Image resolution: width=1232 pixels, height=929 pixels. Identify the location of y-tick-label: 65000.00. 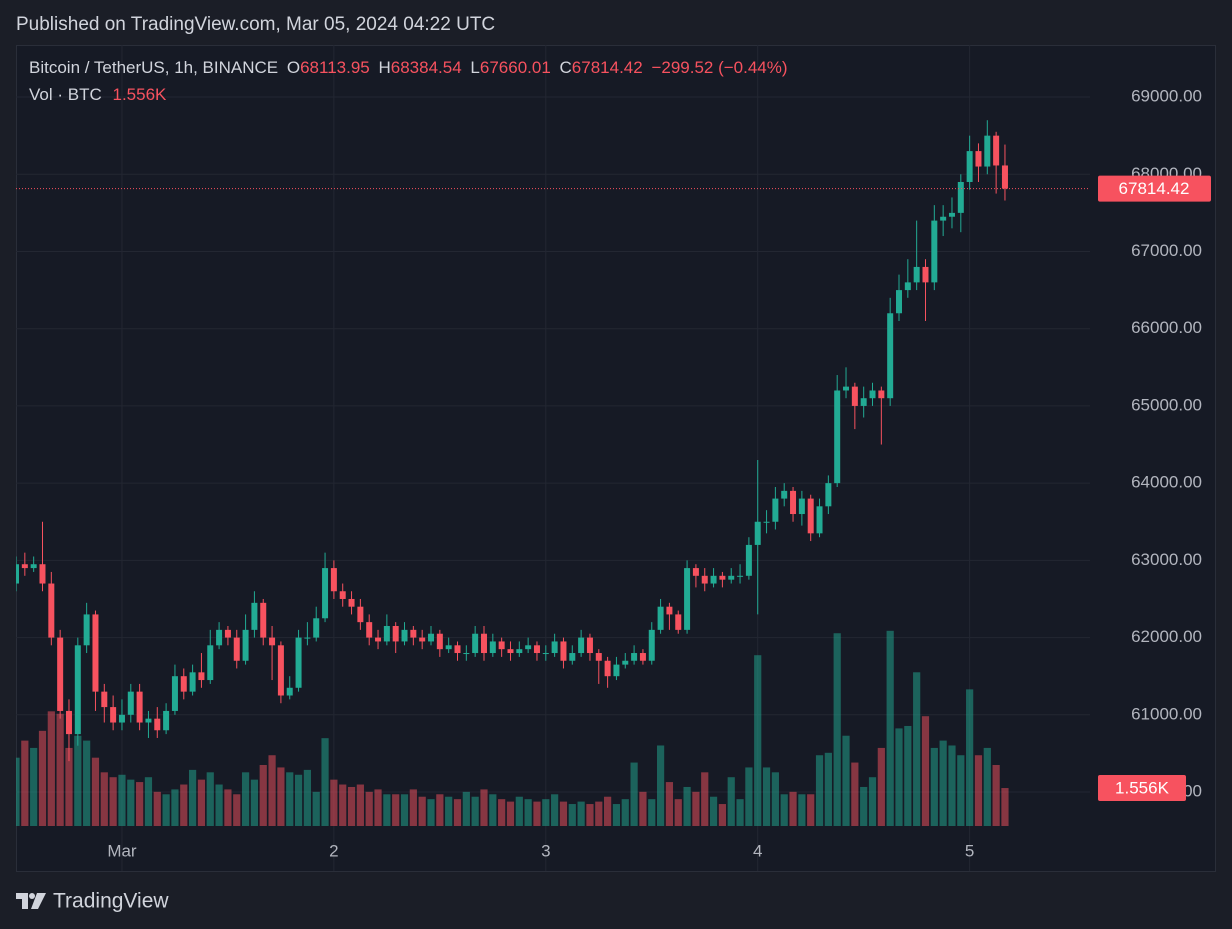
(1166, 404).